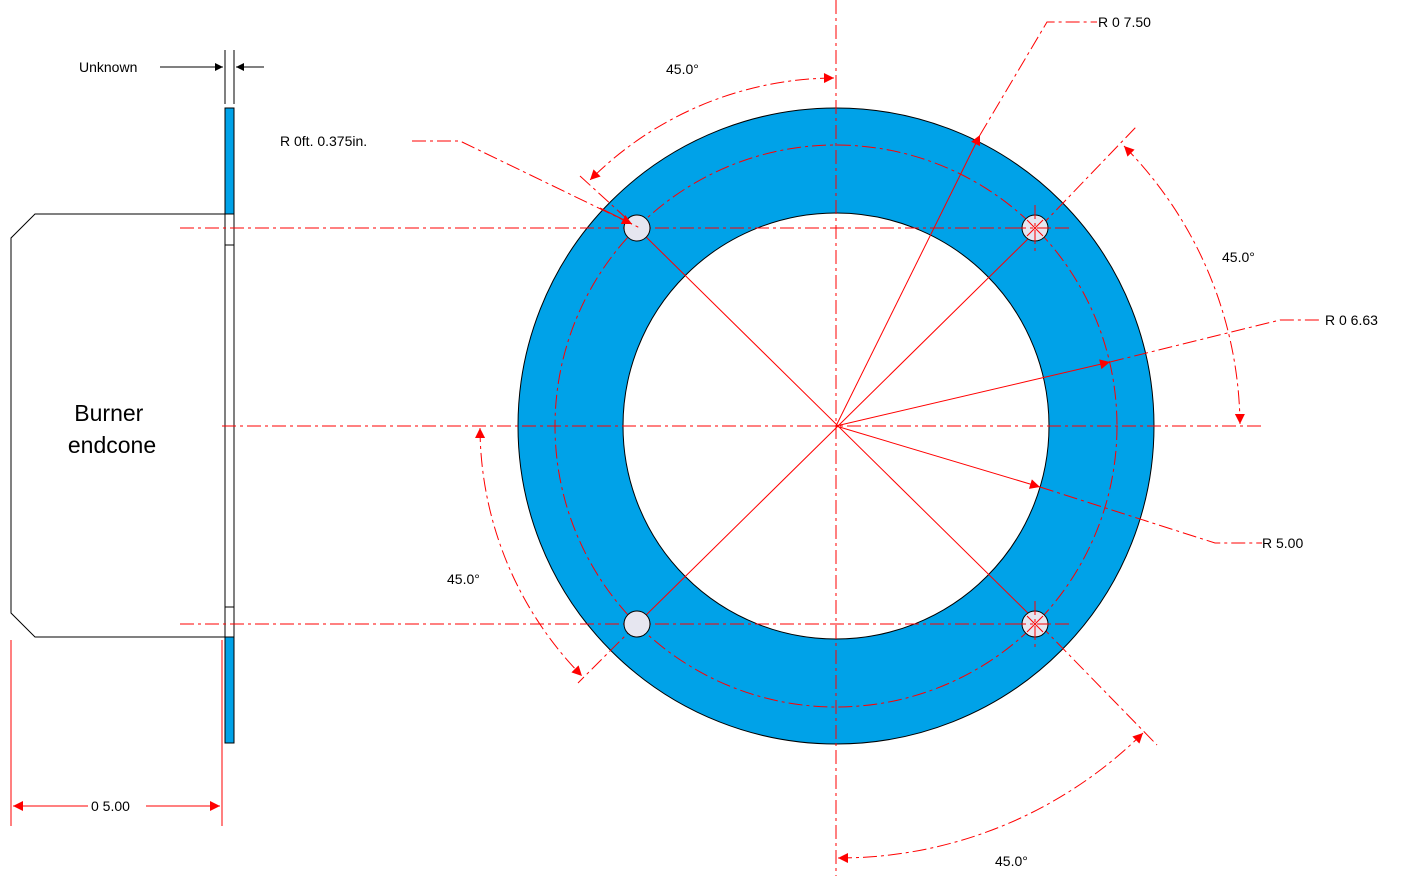  I want to click on radius-750-label: R 0 7.50, so click(1124, 22).